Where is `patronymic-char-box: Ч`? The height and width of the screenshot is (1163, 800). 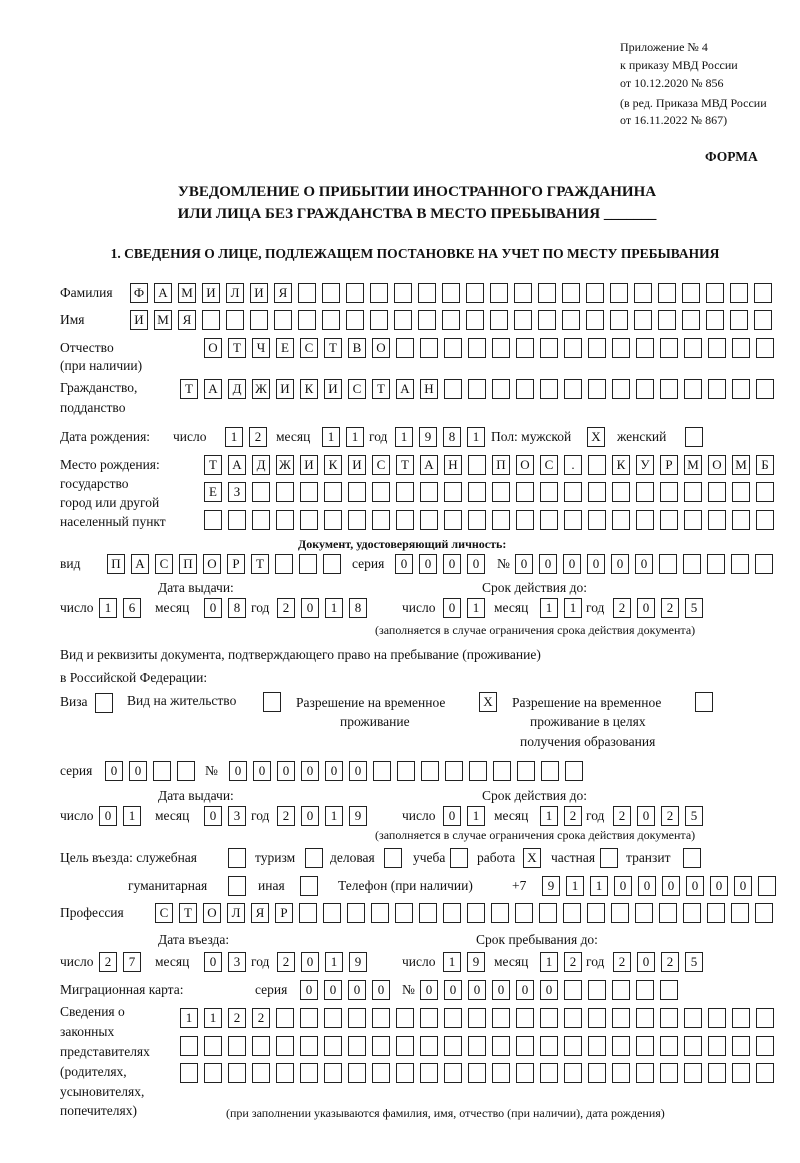
patronymic-char-box: Ч is located at coordinates (261, 348).